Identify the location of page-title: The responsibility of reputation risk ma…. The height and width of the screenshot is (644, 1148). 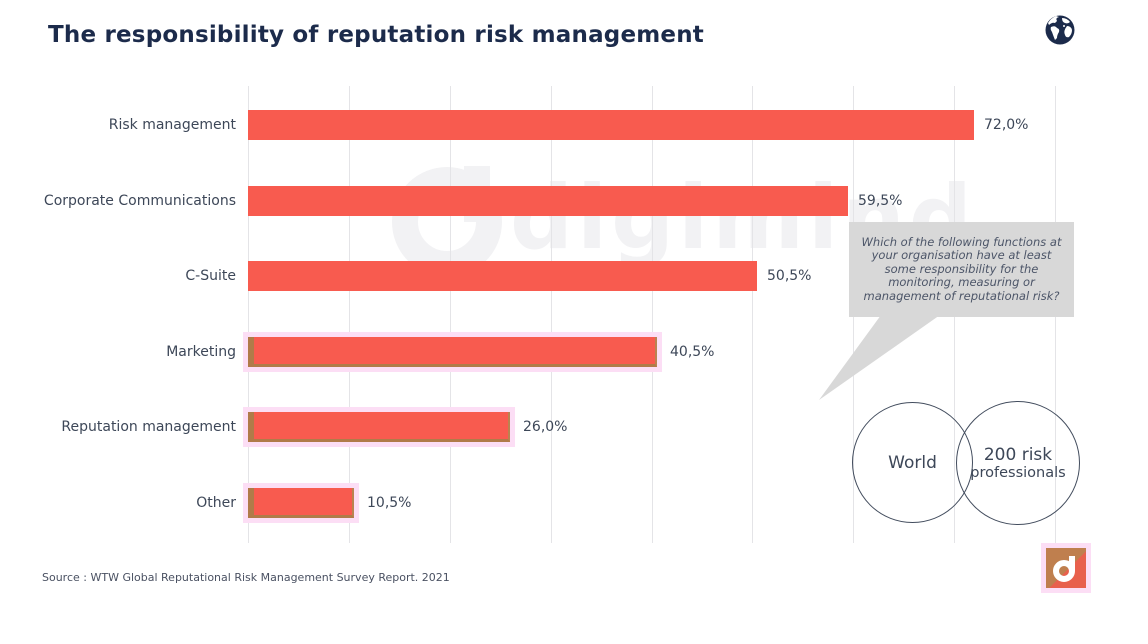
(376, 35).